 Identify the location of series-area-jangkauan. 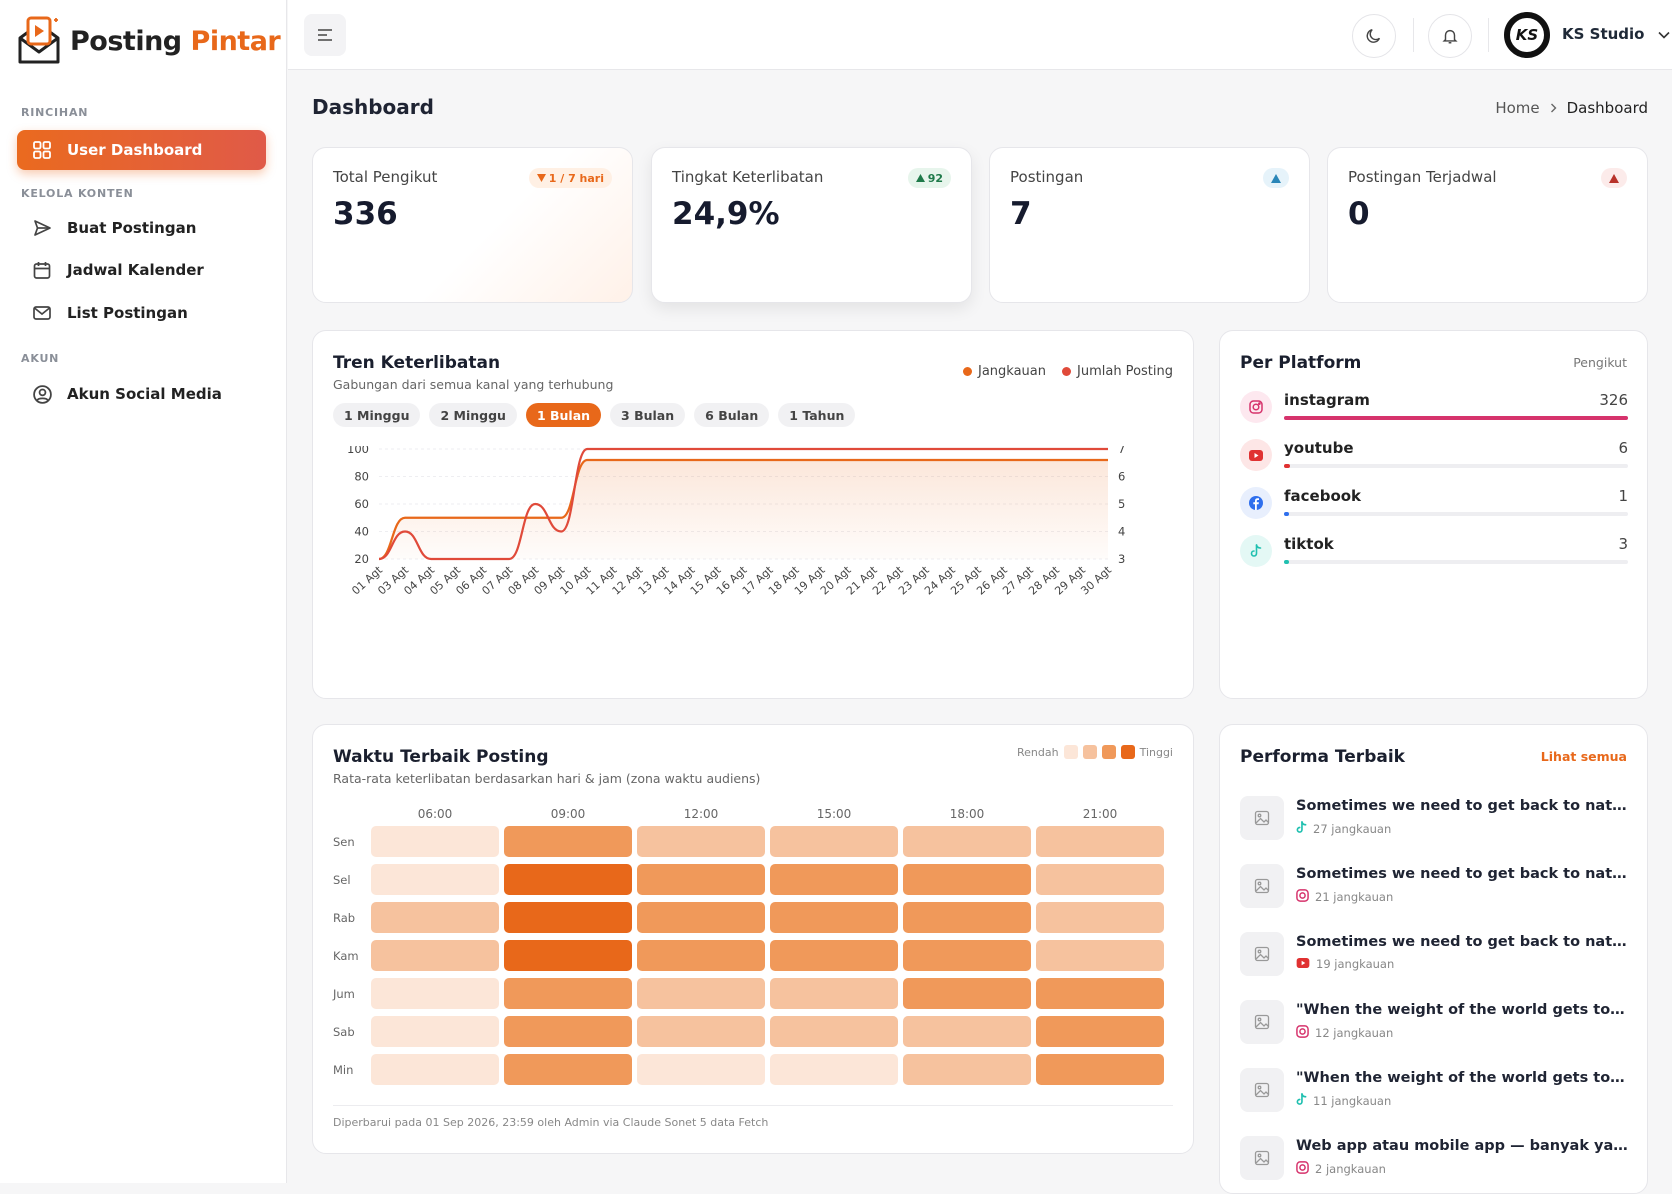
(743, 509).